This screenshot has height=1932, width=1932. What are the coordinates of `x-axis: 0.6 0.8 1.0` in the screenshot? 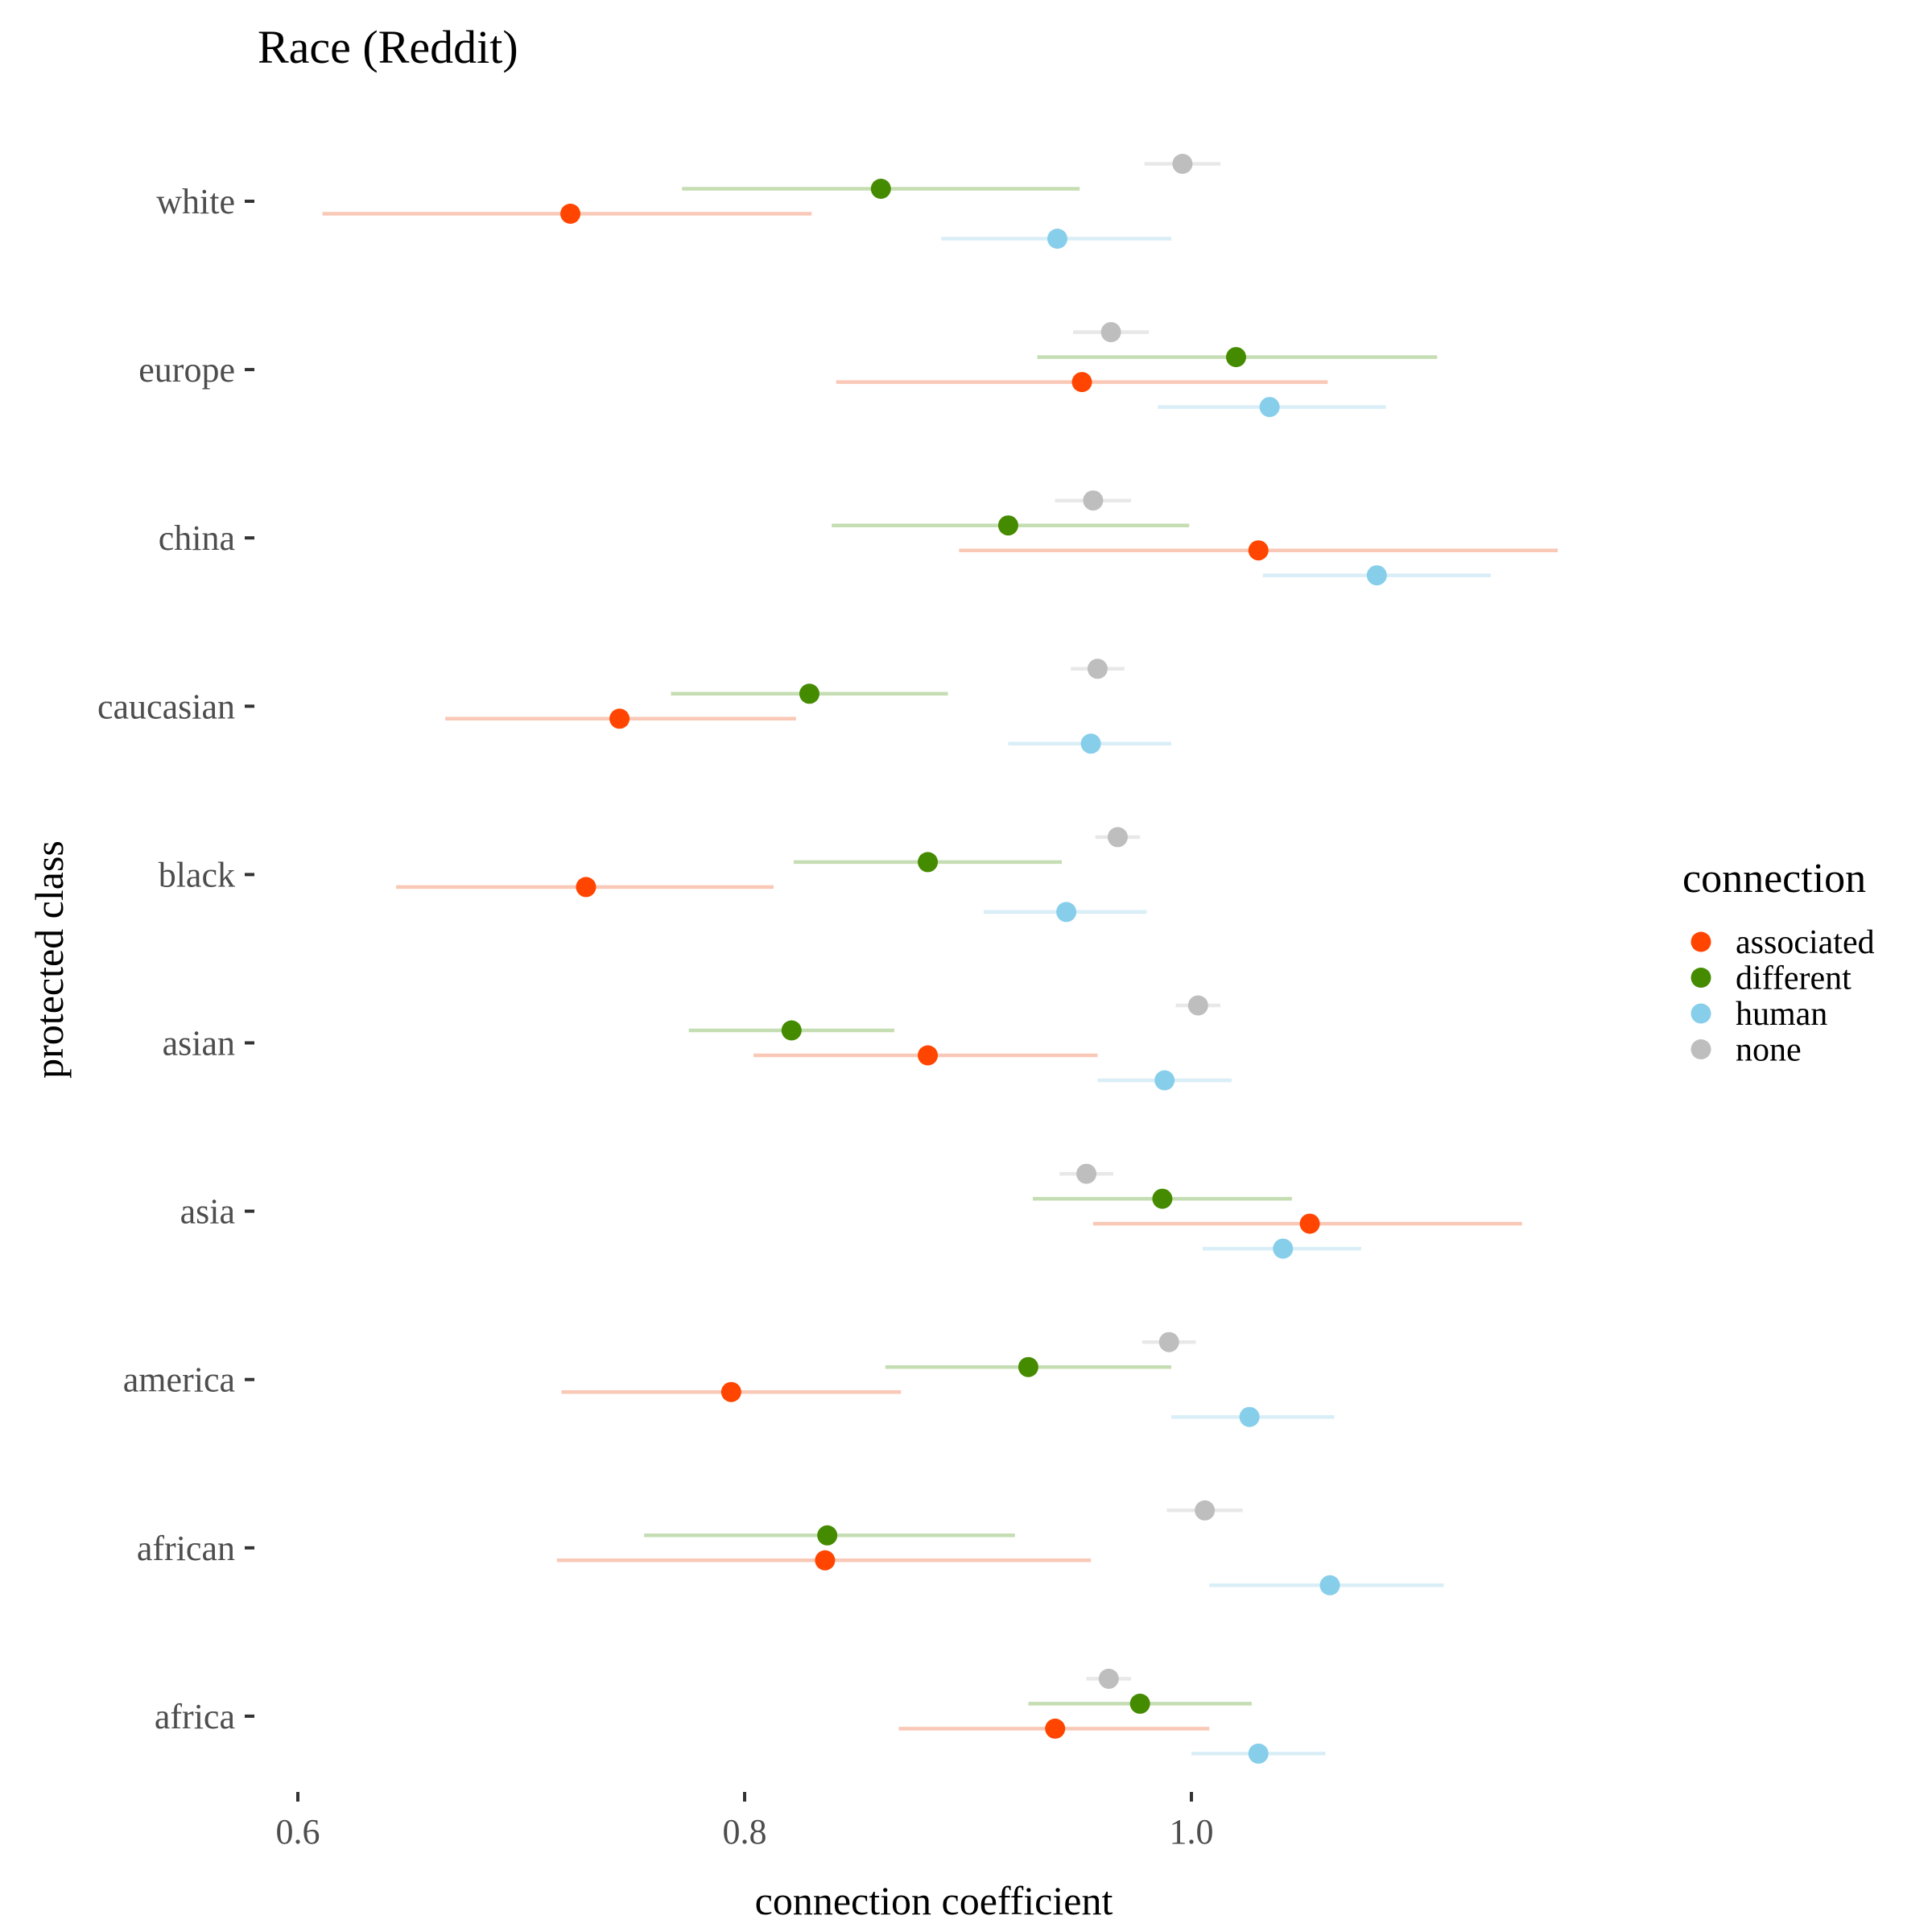 It's located at (745, 1822).